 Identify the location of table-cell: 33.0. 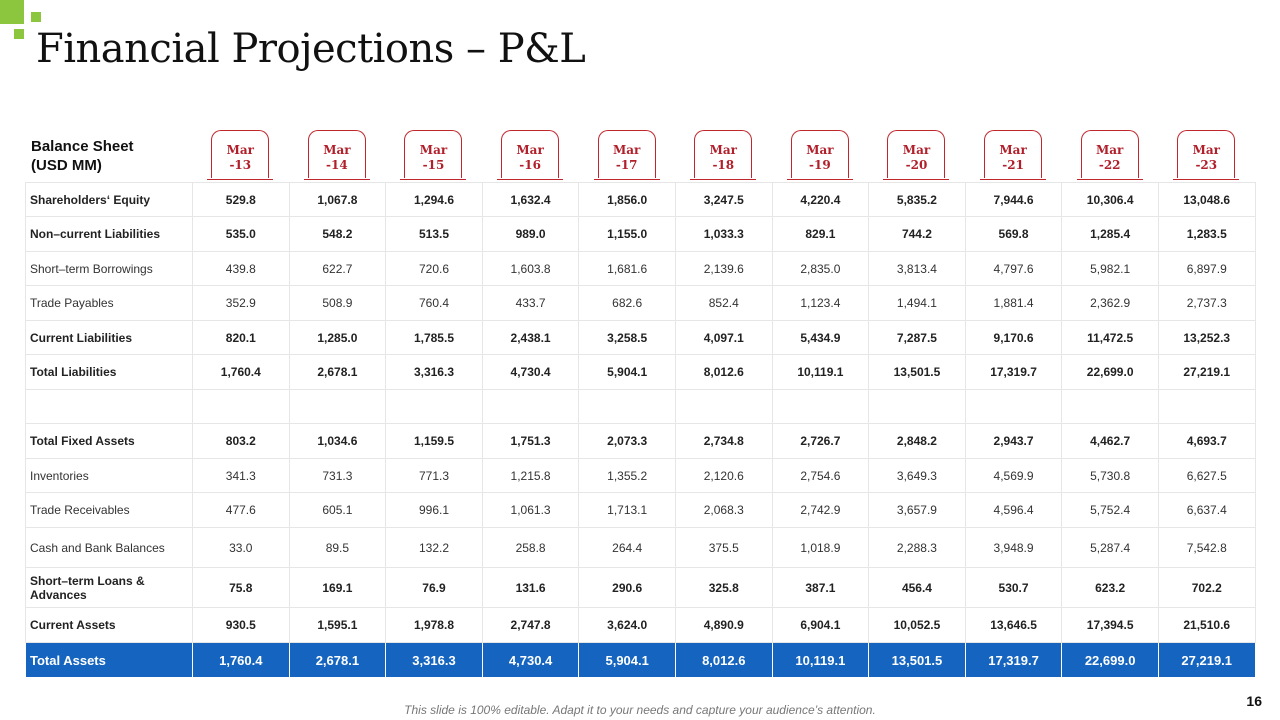
(241, 547).